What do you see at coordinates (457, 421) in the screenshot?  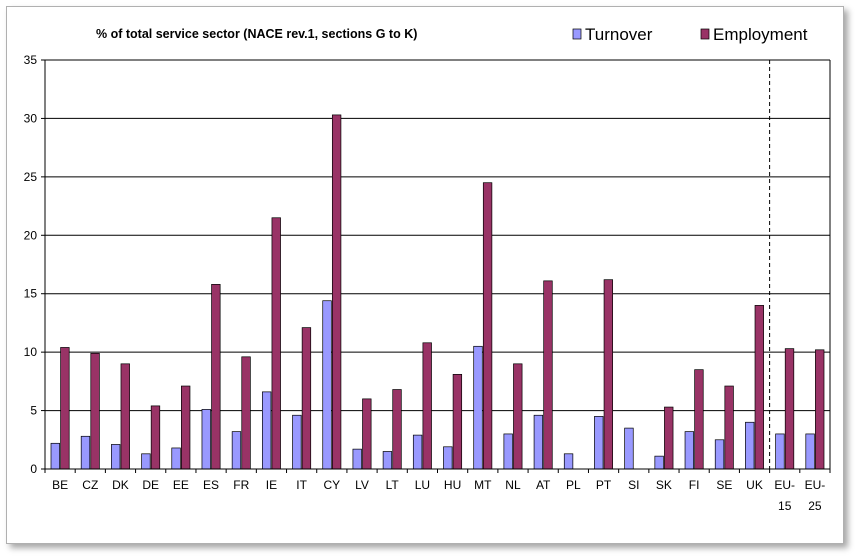 I see `bar-employment-hu` at bounding box center [457, 421].